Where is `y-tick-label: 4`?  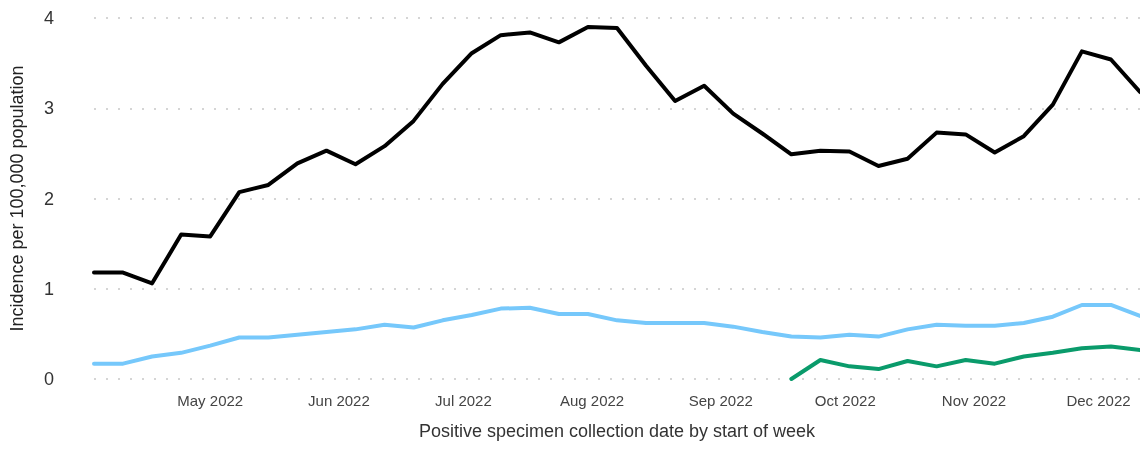
y-tick-label: 4 is located at coordinates (49, 18).